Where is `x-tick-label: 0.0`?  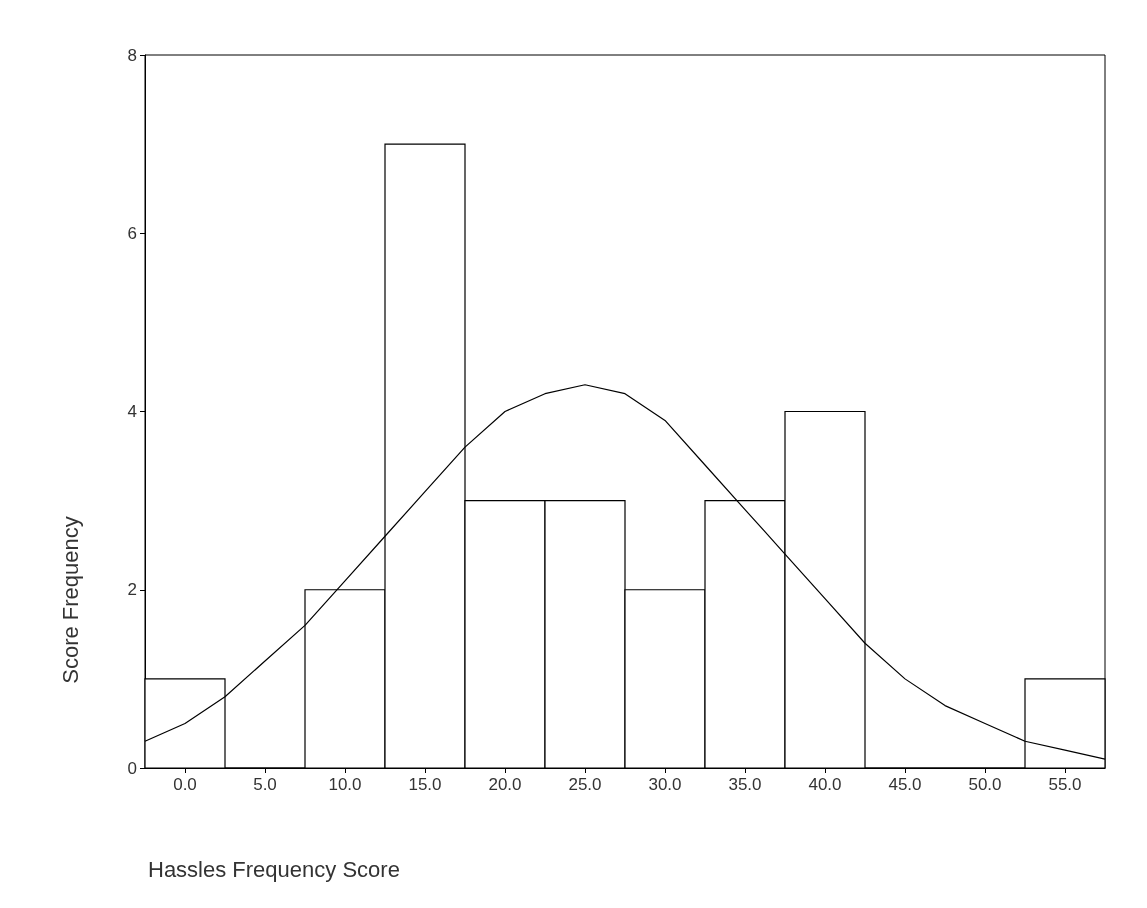 x-tick-label: 0.0 is located at coordinates (185, 784).